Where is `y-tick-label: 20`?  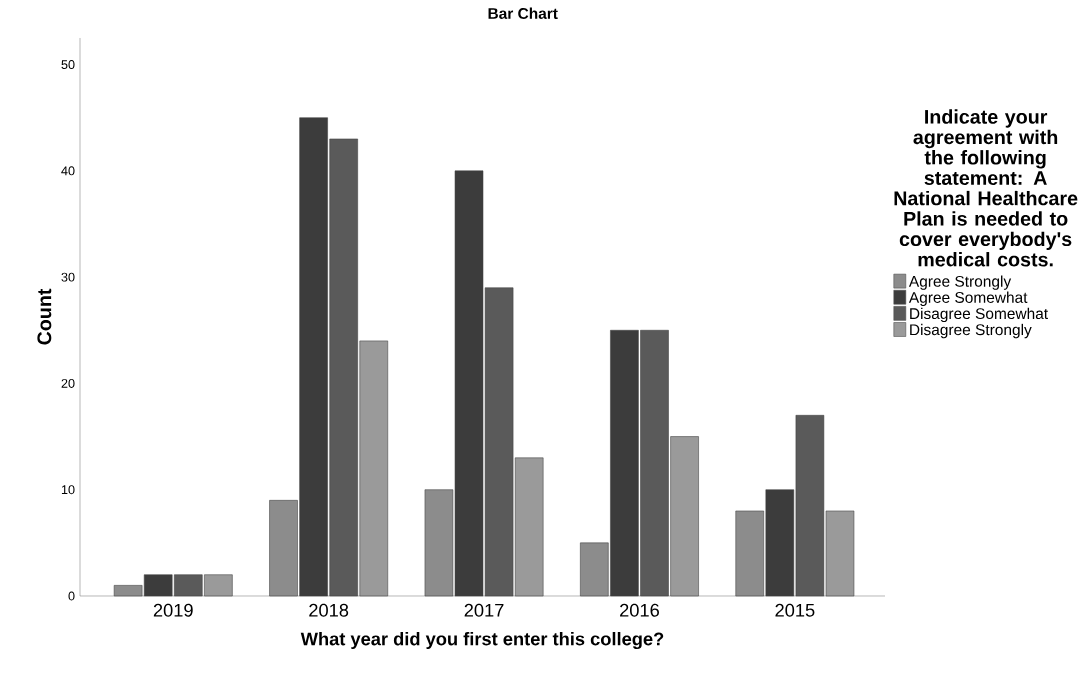
y-tick-label: 20 is located at coordinates (68, 383).